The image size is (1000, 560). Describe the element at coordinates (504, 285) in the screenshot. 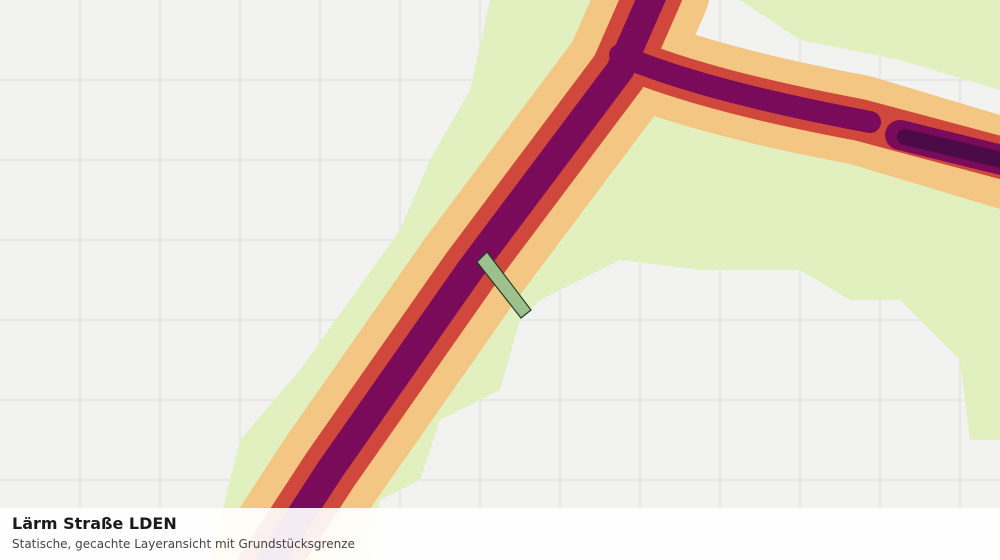

I see `parcel-boundary` at that location.